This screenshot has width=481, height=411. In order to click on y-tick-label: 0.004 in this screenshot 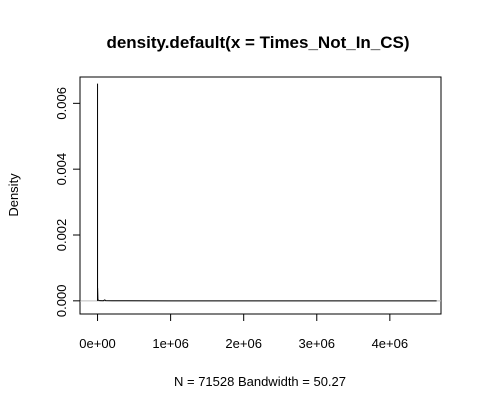, I will do `click(61, 169)`.